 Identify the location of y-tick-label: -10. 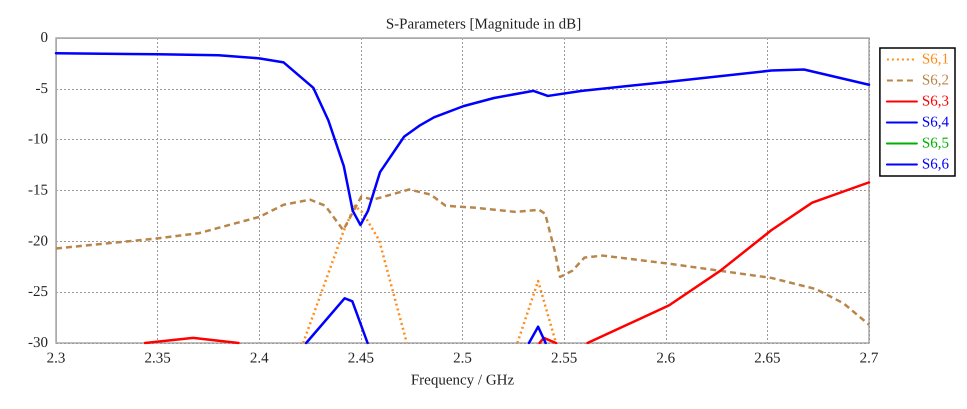
(38, 140).